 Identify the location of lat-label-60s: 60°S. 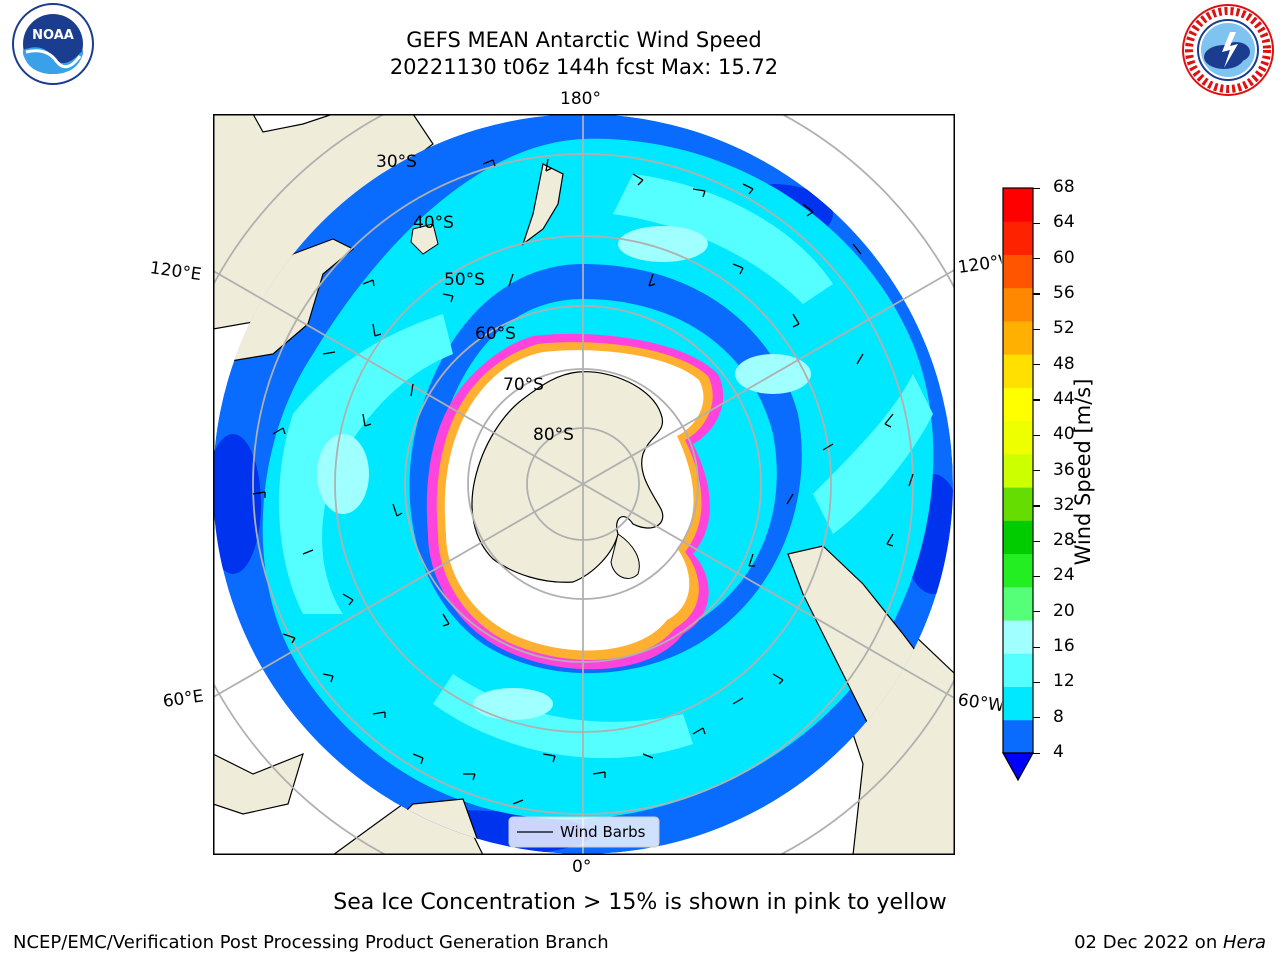
(495, 334).